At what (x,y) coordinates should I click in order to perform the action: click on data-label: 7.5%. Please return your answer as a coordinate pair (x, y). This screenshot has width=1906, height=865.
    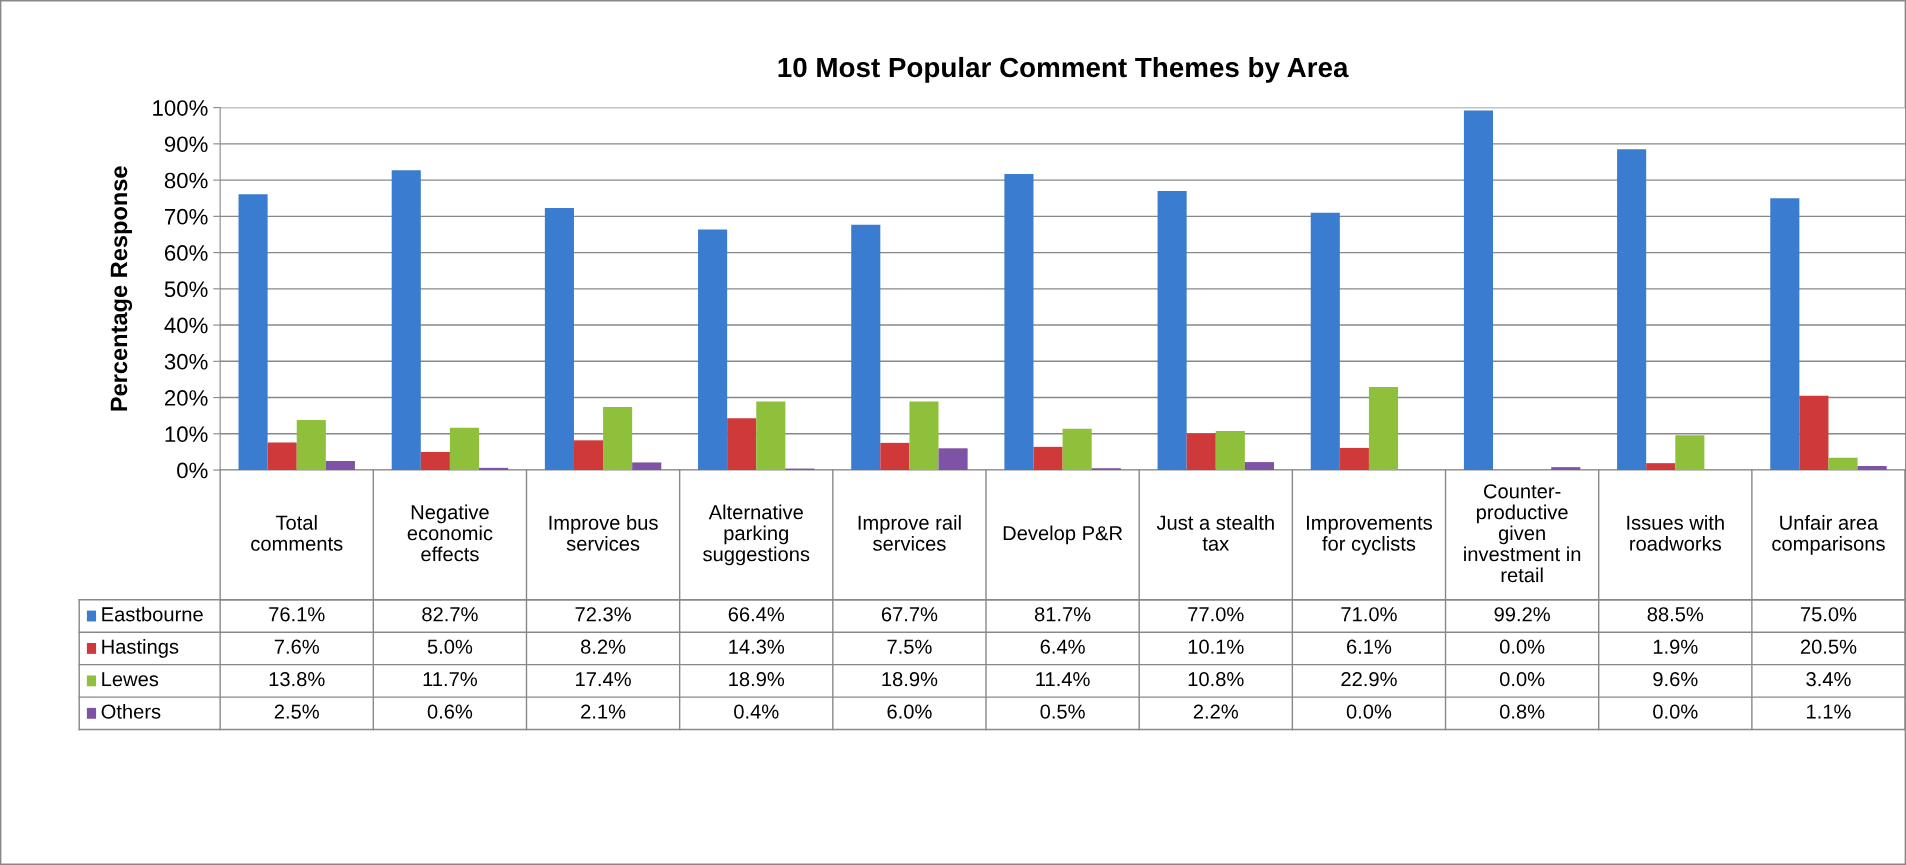
    Looking at the image, I should click on (909, 646).